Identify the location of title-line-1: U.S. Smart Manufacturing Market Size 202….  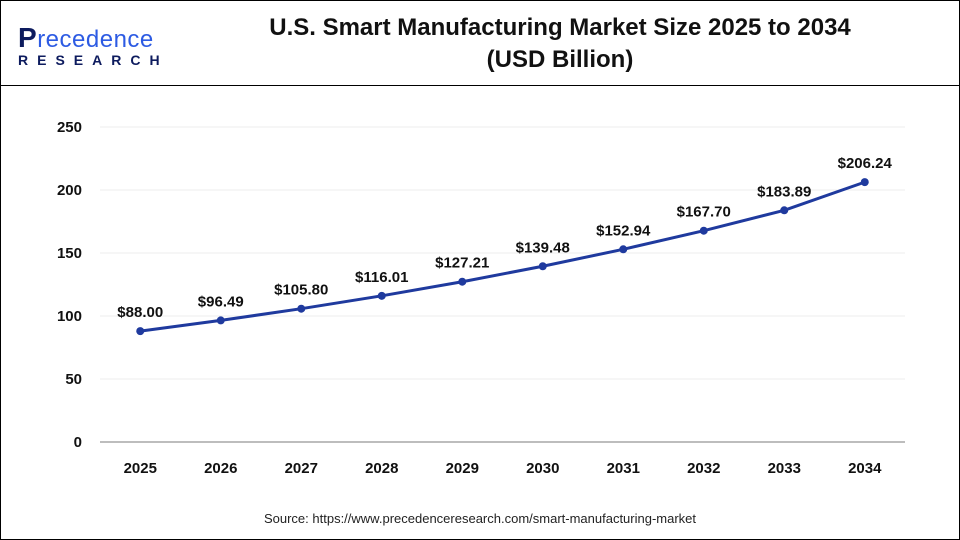
(560, 27).